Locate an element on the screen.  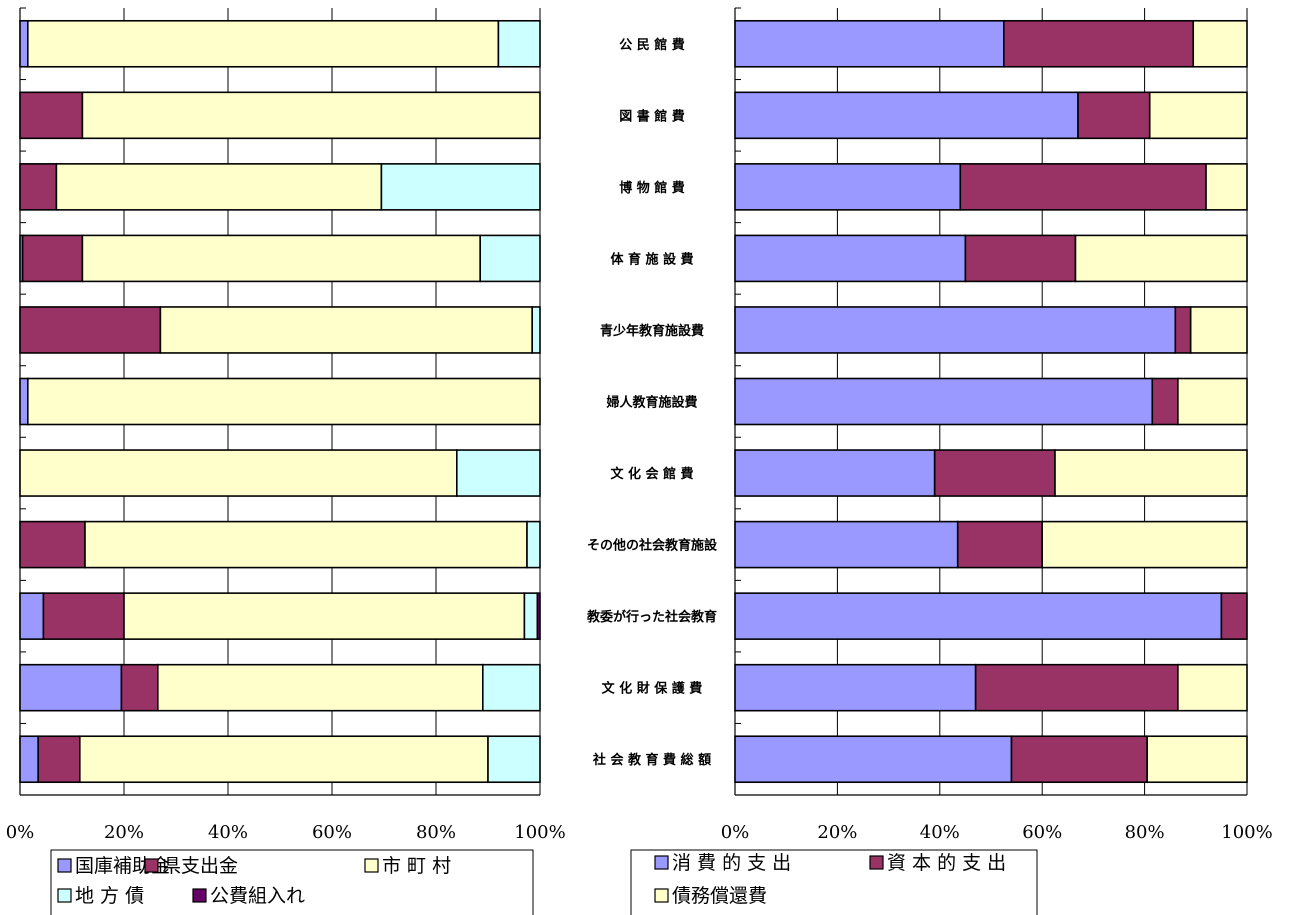
category-label: 青少年教育施設費 is located at coordinates (652, 331).